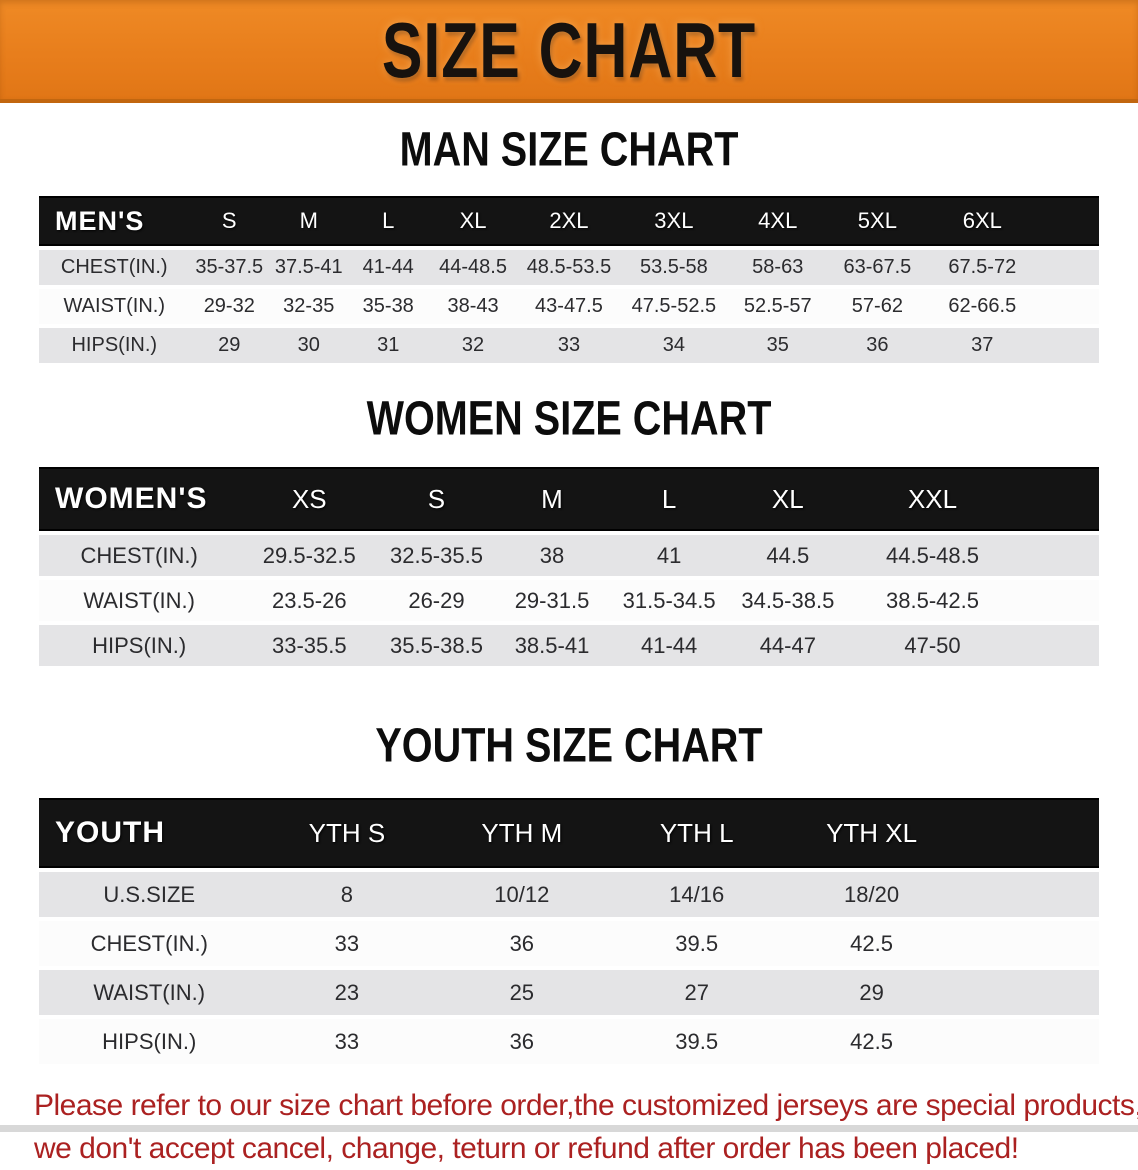  Describe the element at coordinates (877, 345) in the screenshot. I see `size-value-cell: 36` at that location.